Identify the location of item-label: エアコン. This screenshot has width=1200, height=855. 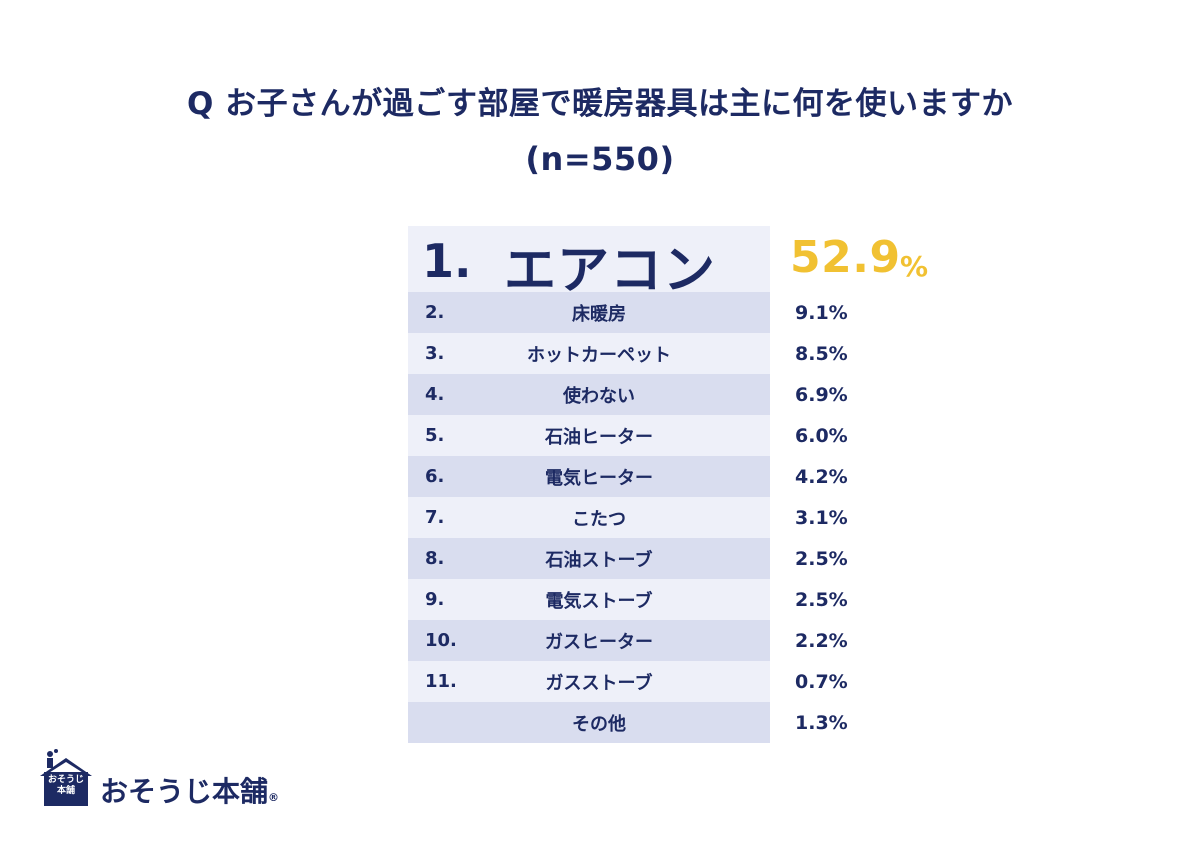
(610, 271).